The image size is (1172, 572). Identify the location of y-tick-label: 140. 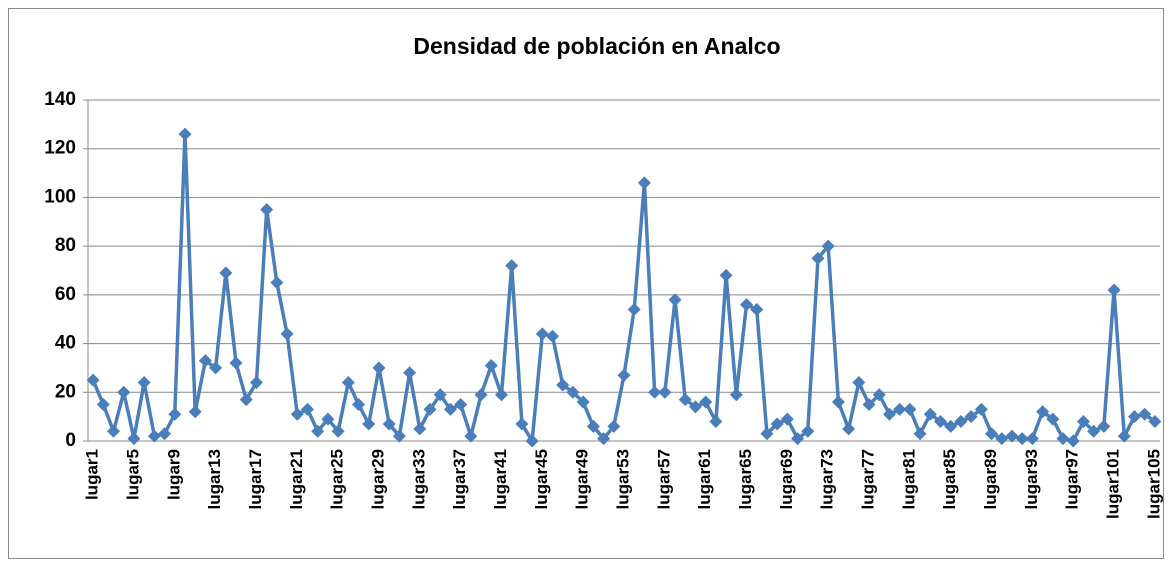
(60, 99).